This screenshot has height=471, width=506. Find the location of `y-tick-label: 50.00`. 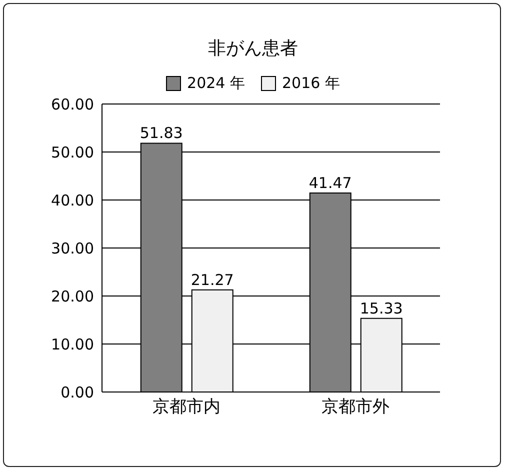

y-tick-label: 50.00 is located at coordinates (72, 152).